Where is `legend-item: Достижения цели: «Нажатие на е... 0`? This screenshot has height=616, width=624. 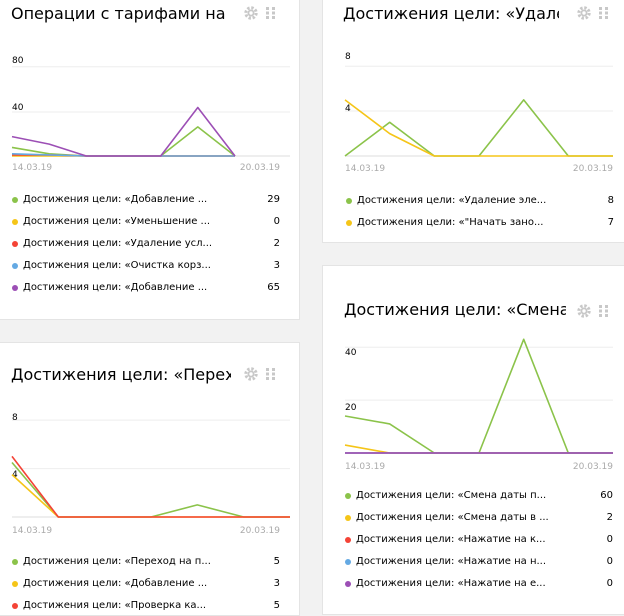 legend-item: Достижения цели: «Нажатие на е... 0 is located at coordinates (479, 584).